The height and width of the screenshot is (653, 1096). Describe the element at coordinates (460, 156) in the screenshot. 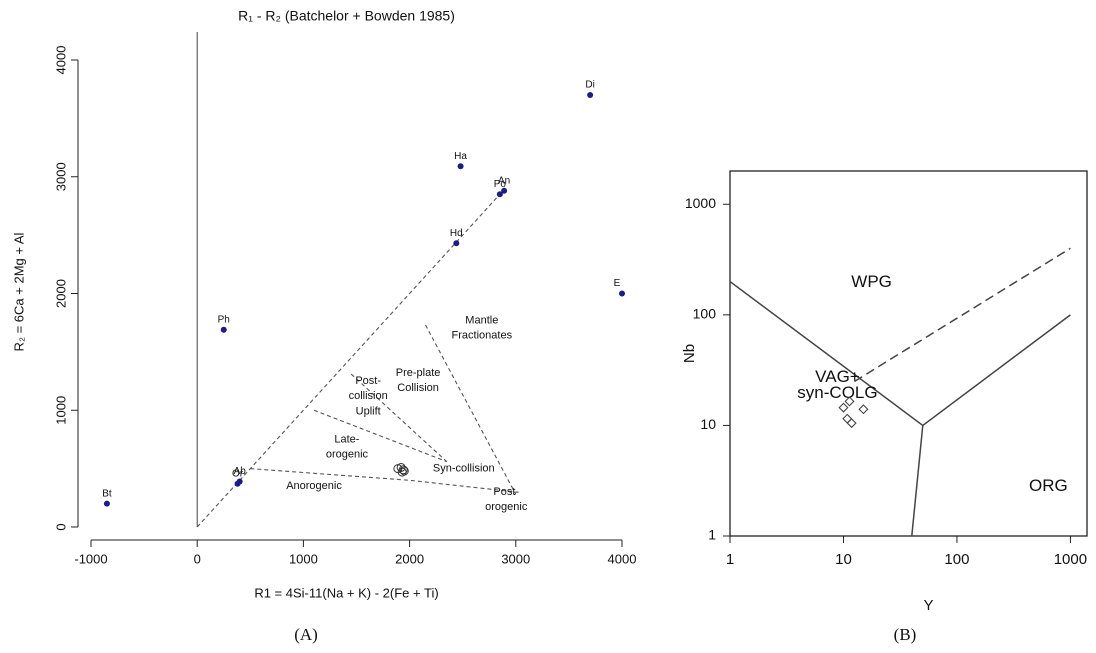

I see `point-label: Ha` at that location.